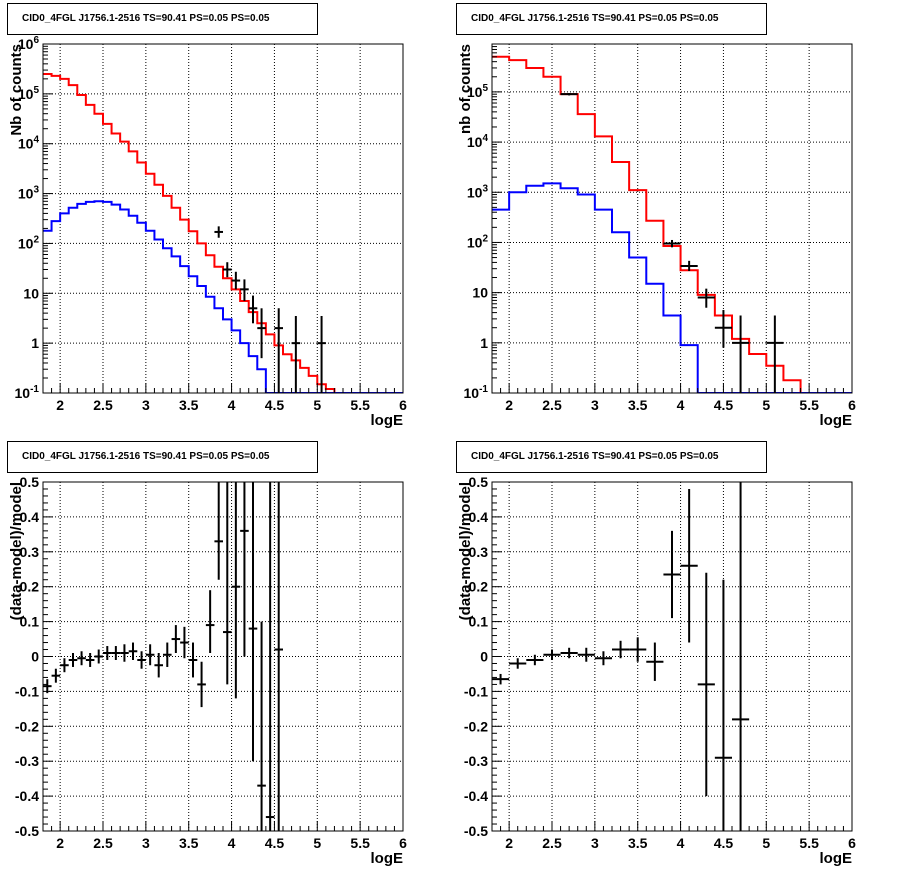  I want to click on y-tick-label: 10³, so click(478, 191).